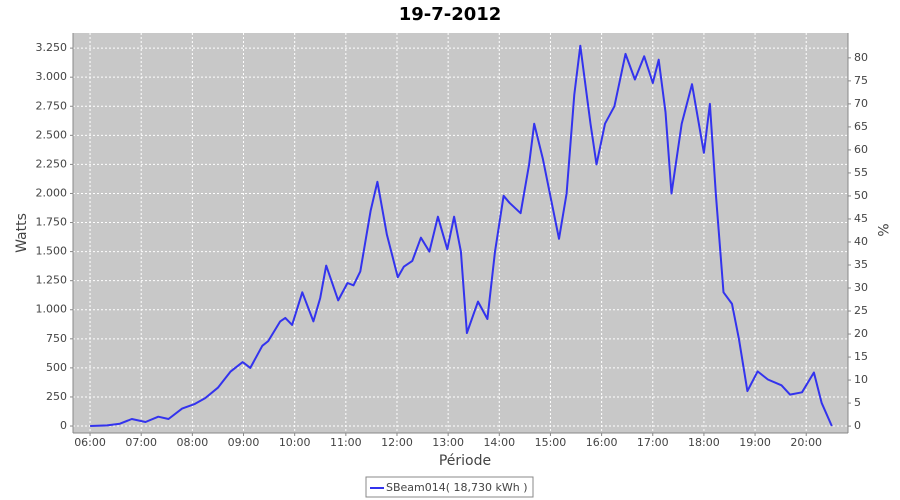 The image size is (900, 500). I want to click on y-tick-label: 2.750, so click(52, 105).